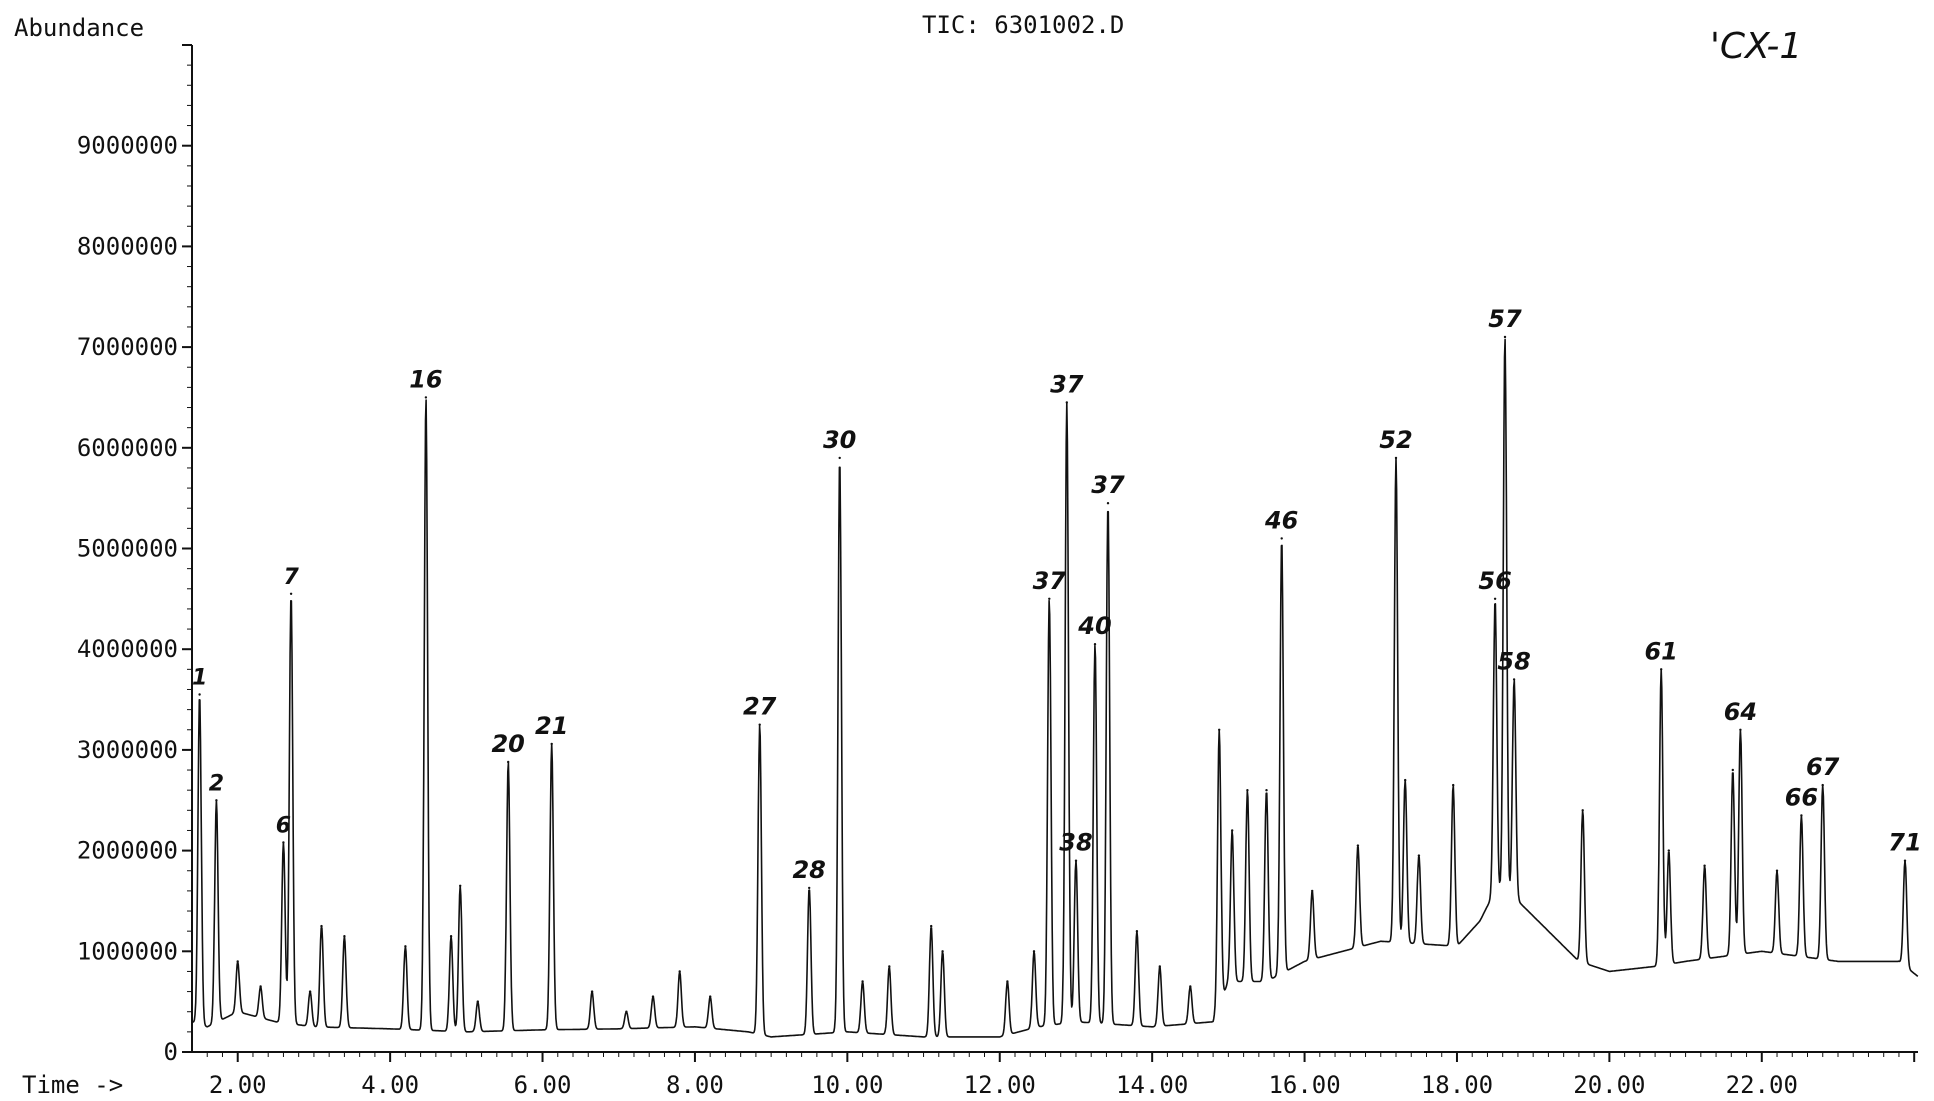  What do you see at coordinates (695, 1085) in the screenshot?
I see `x-tick-label: 8.00` at bounding box center [695, 1085].